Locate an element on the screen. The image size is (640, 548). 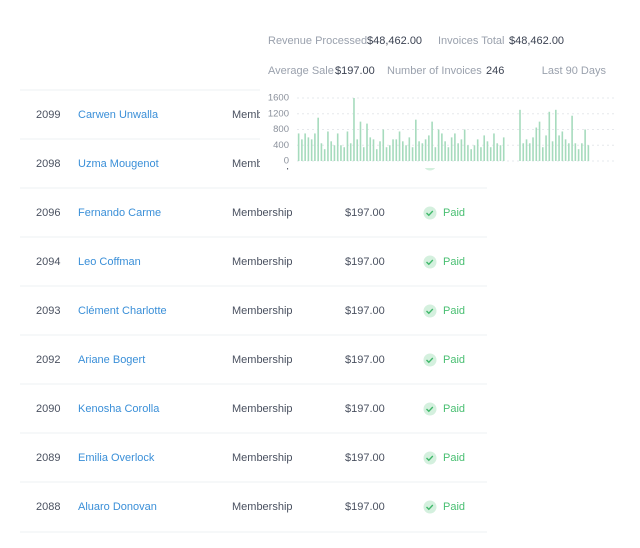
period: Last 90 Days is located at coordinates (574, 71).